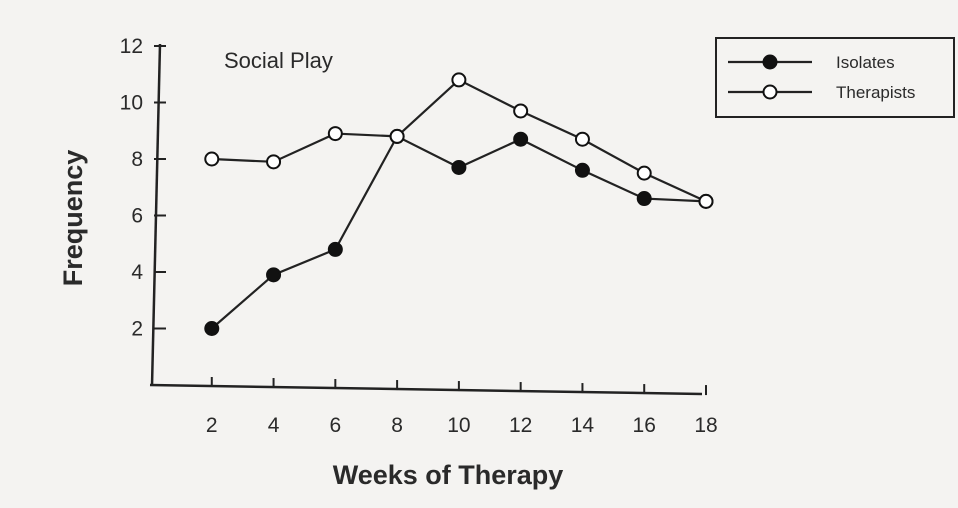 This screenshot has width=958, height=508. Describe the element at coordinates (212, 425) in the screenshot. I see `x-tick-label: 2` at that location.